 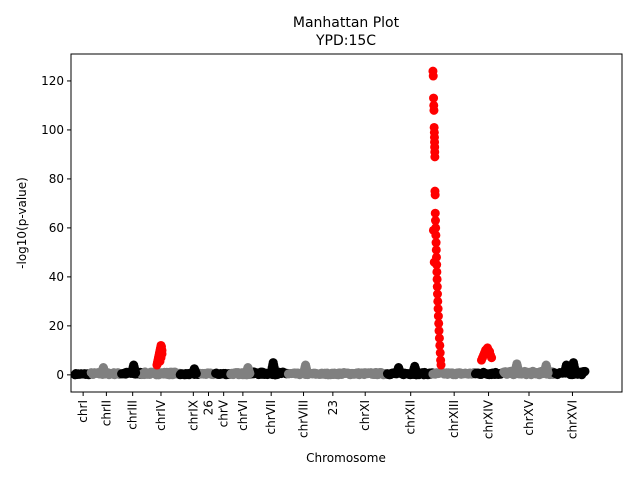 I want to click on x-axis-label: Chromosome, so click(x=346, y=458).